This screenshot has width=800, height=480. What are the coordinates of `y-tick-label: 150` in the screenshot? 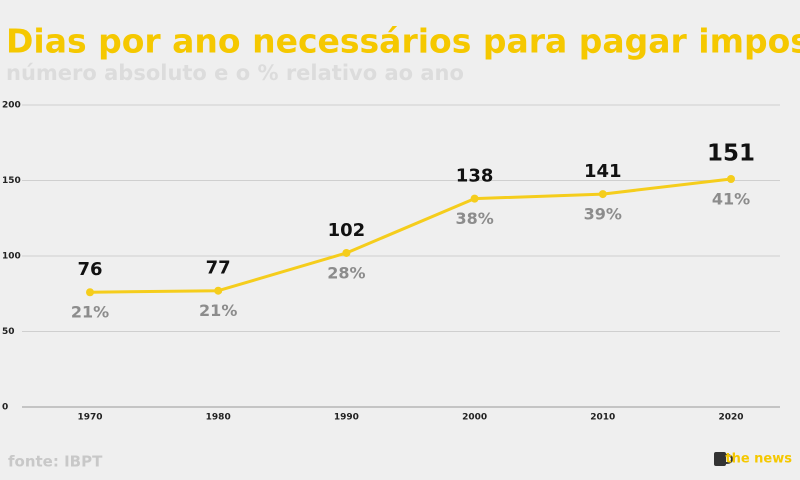 It's located at (11, 181).